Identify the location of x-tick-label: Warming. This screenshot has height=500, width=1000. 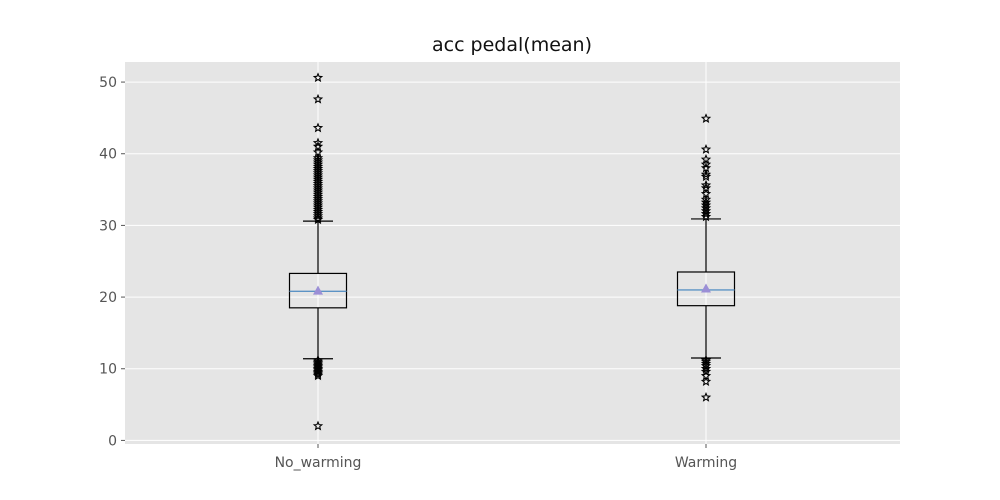
(706, 463).